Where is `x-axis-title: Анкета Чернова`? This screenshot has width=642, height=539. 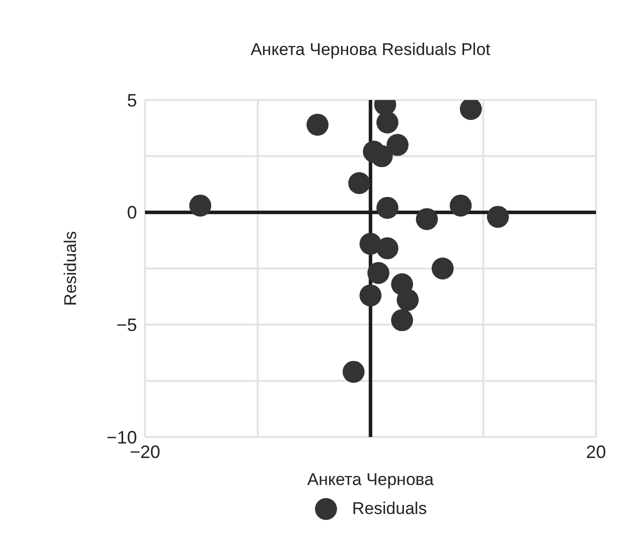 x-axis-title: Анкета Чернова is located at coordinates (370, 479).